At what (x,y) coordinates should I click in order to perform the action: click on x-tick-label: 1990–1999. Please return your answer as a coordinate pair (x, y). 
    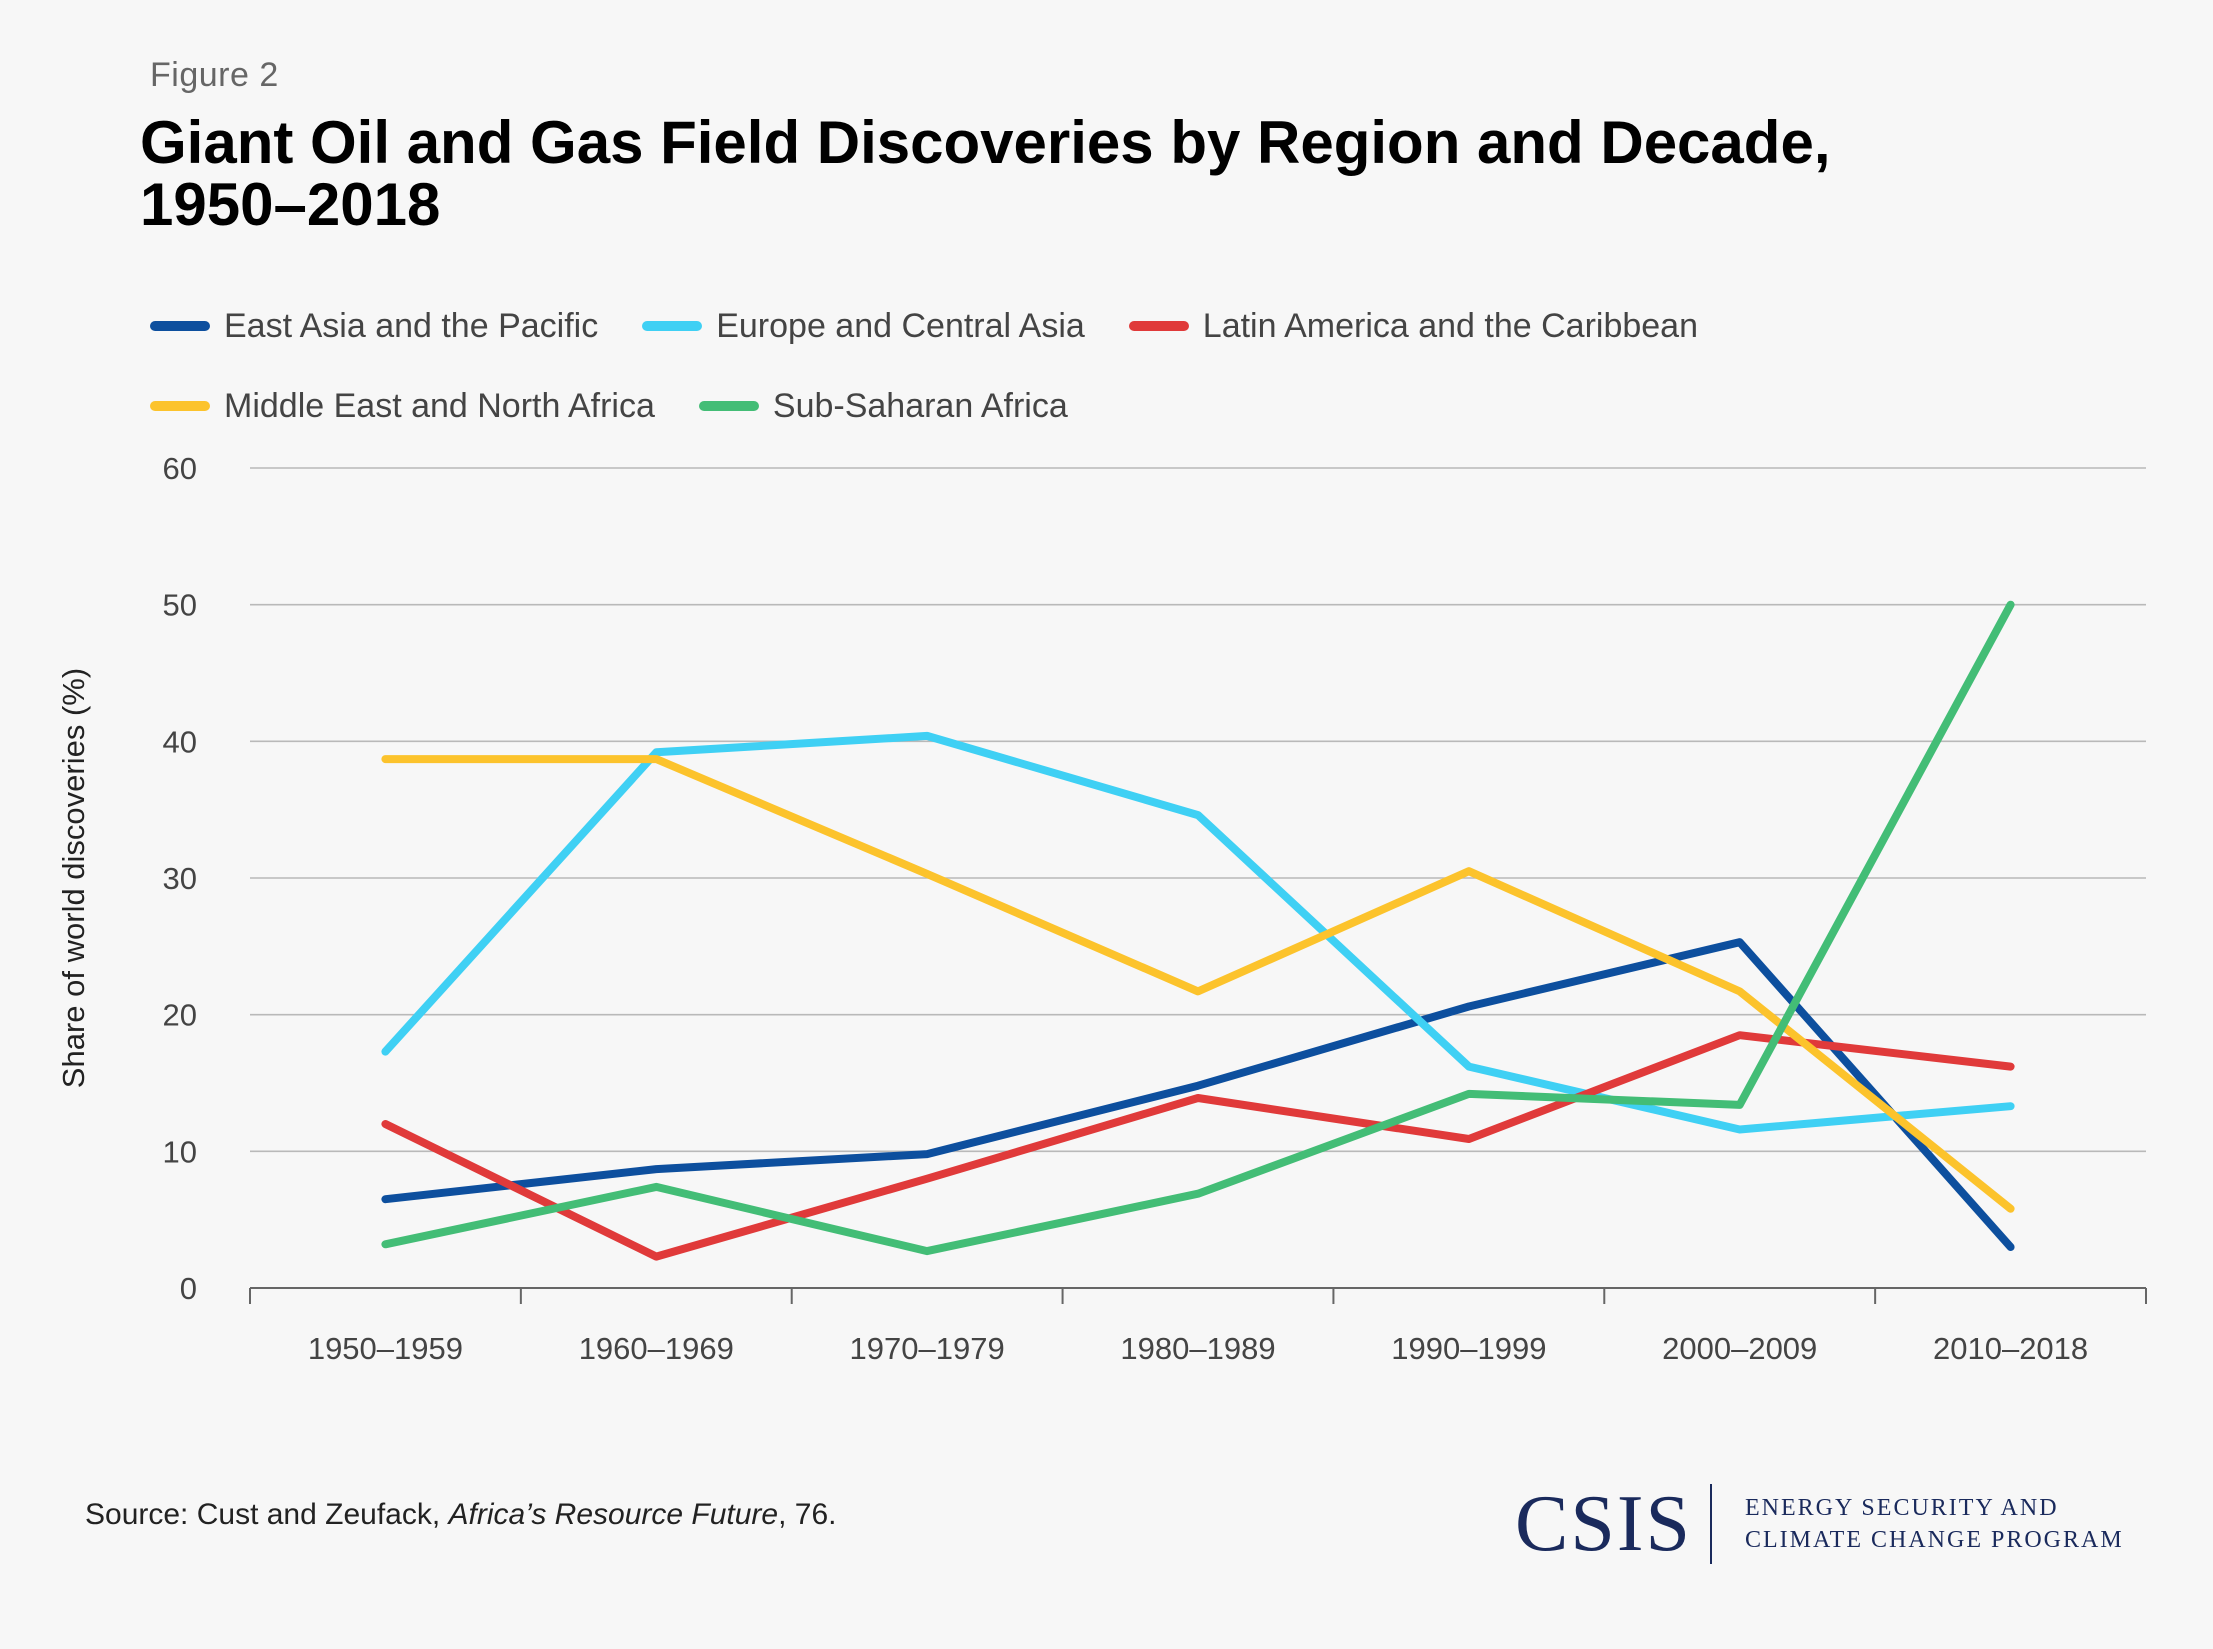
    Looking at the image, I should click on (1468, 1348).